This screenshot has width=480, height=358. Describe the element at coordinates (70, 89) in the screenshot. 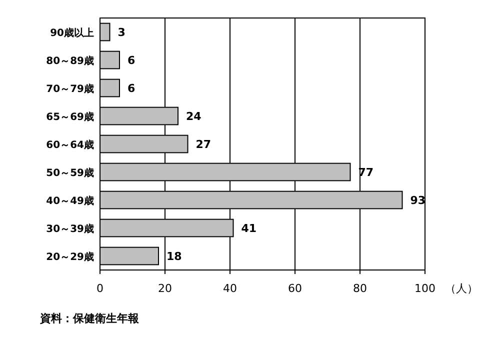

I see `y-tick-label: 70～79歳` at that location.